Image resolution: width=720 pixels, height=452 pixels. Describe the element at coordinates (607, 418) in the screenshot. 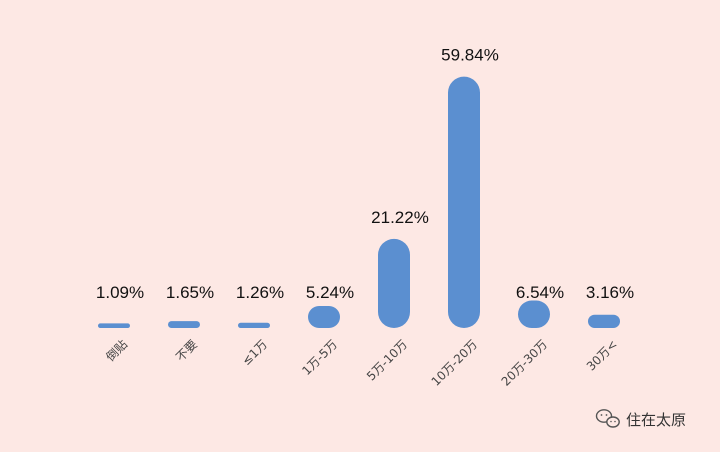

I see `wechat-icon` at that location.